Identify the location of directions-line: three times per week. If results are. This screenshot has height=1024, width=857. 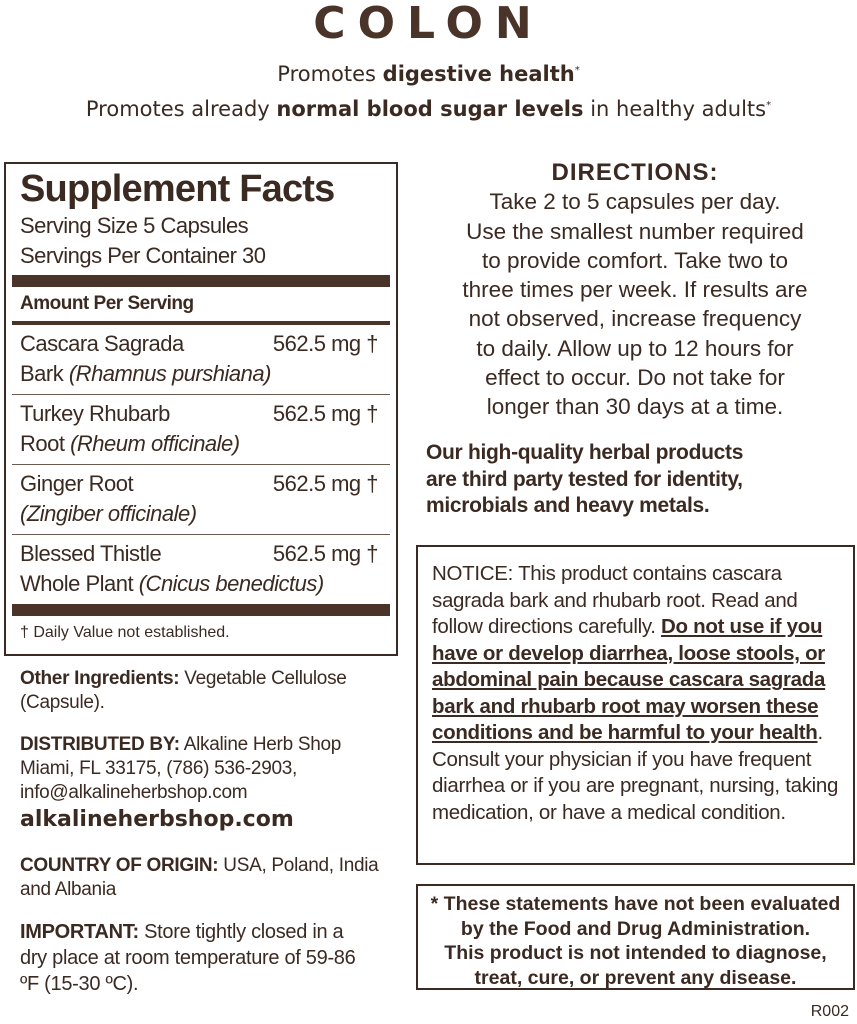
(635, 290).